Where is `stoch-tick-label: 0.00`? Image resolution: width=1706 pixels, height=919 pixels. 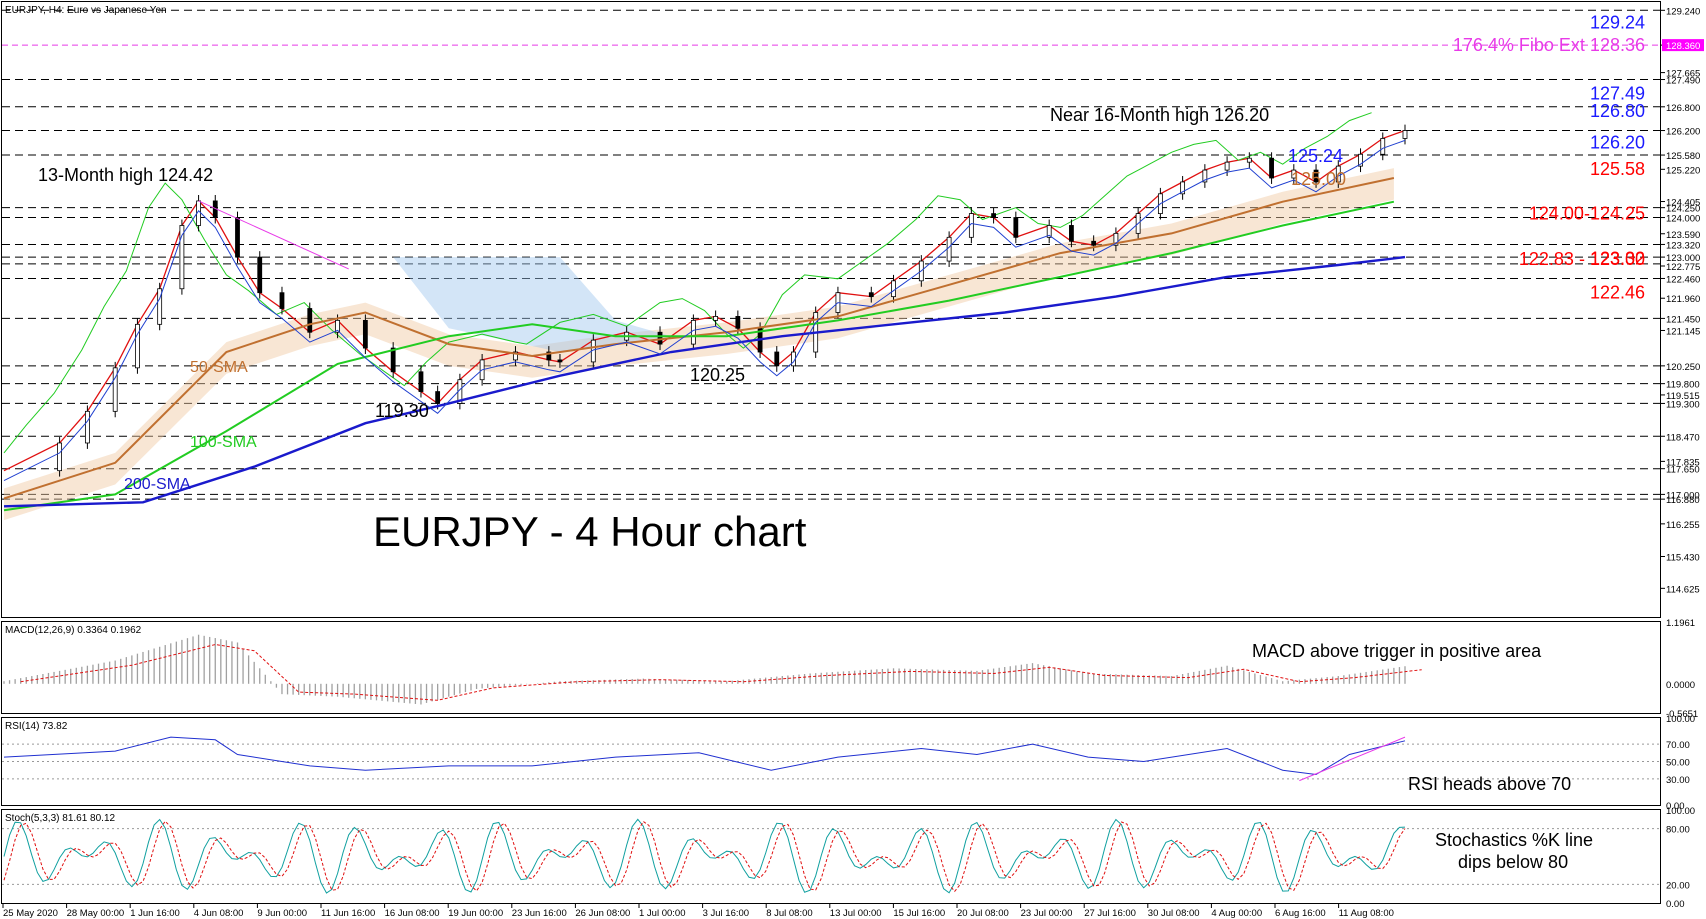
stoch-tick-label: 0.00 is located at coordinates (1675, 904).